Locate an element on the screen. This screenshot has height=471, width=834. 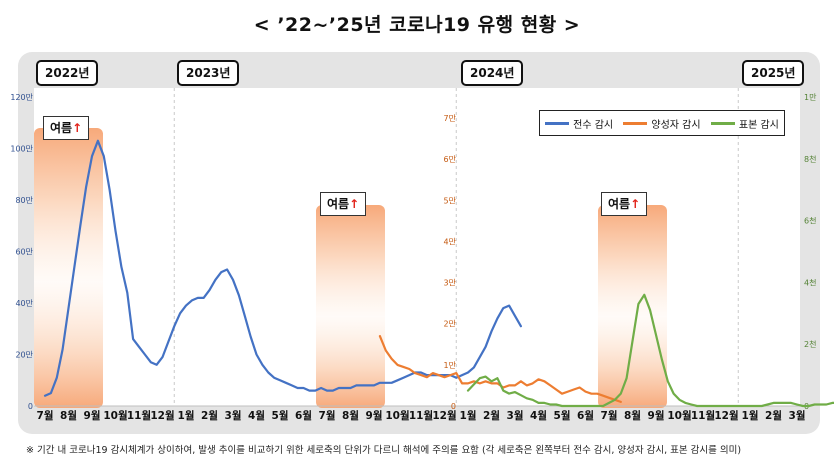
y-tick-label-left: 100만 is located at coordinates (21, 149).